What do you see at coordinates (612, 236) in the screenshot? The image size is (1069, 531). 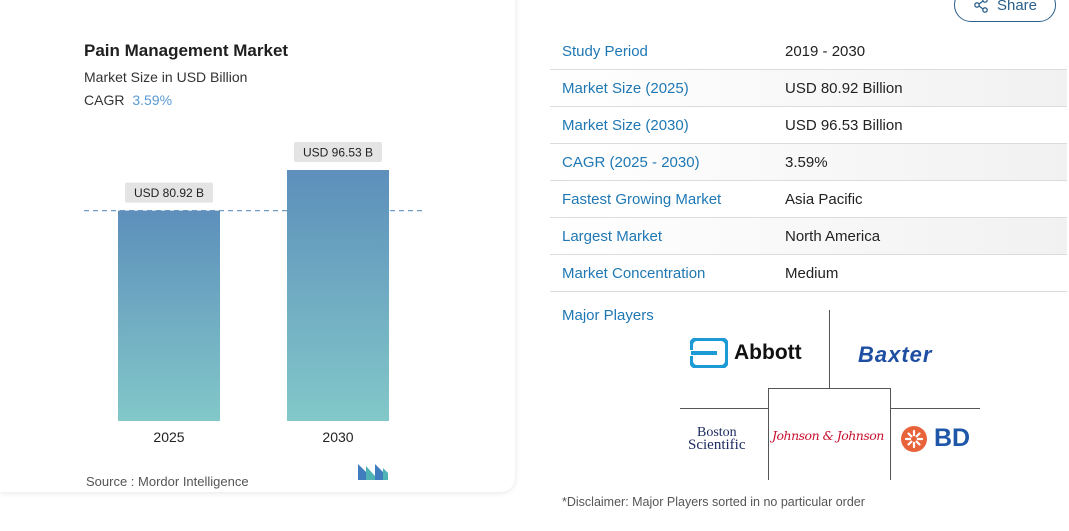 I see `row-label: Largest Market` at bounding box center [612, 236].